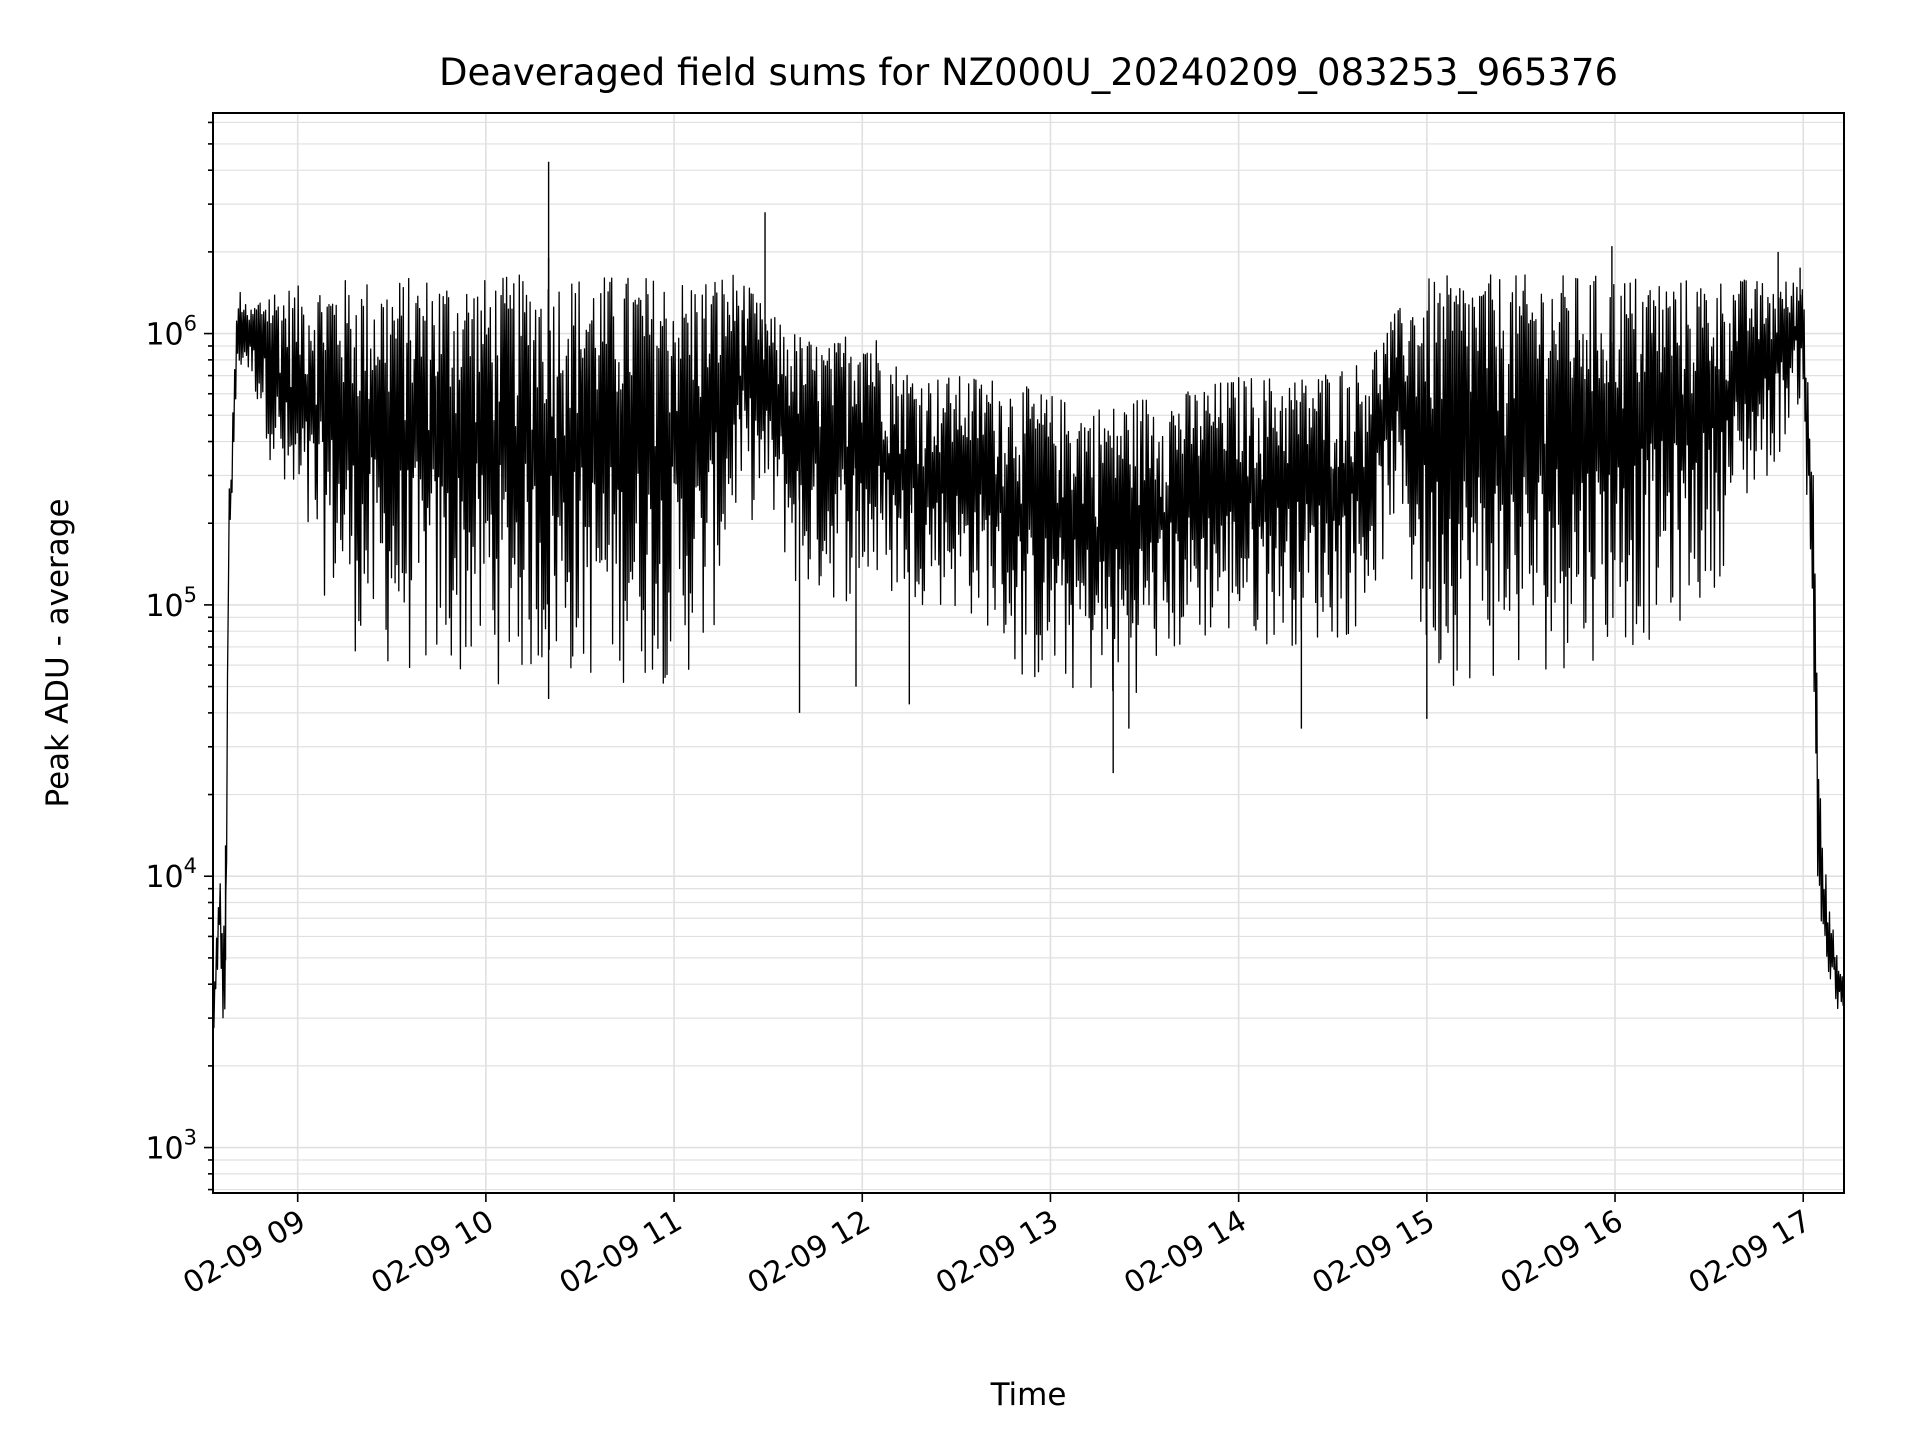 The image size is (1920, 1444). What do you see at coordinates (190, 595) in the screenshot?
I see `y-tick-label-exponent: 5` at bounding box center [190, 595].